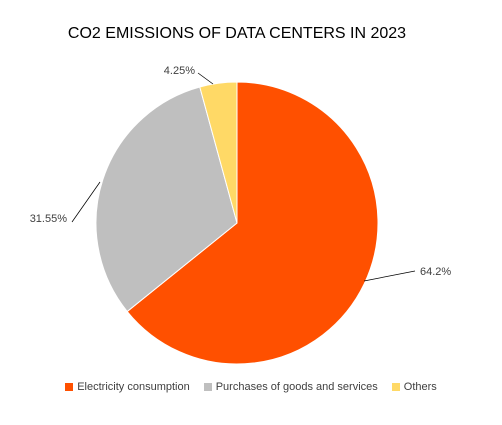 The height and width of the screenshot is (425, 502). I want to click on legend-item-others: Others, so click(414, 387).